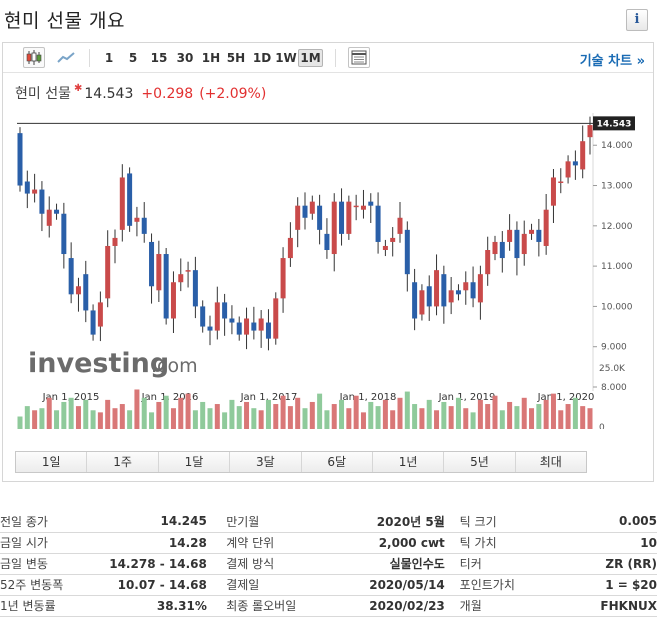 This screenshot has height=637, width=657. Describe the element at coordinates (628, 564) in the screenshot. I see `stat-value: ZR (RR)` at that location.